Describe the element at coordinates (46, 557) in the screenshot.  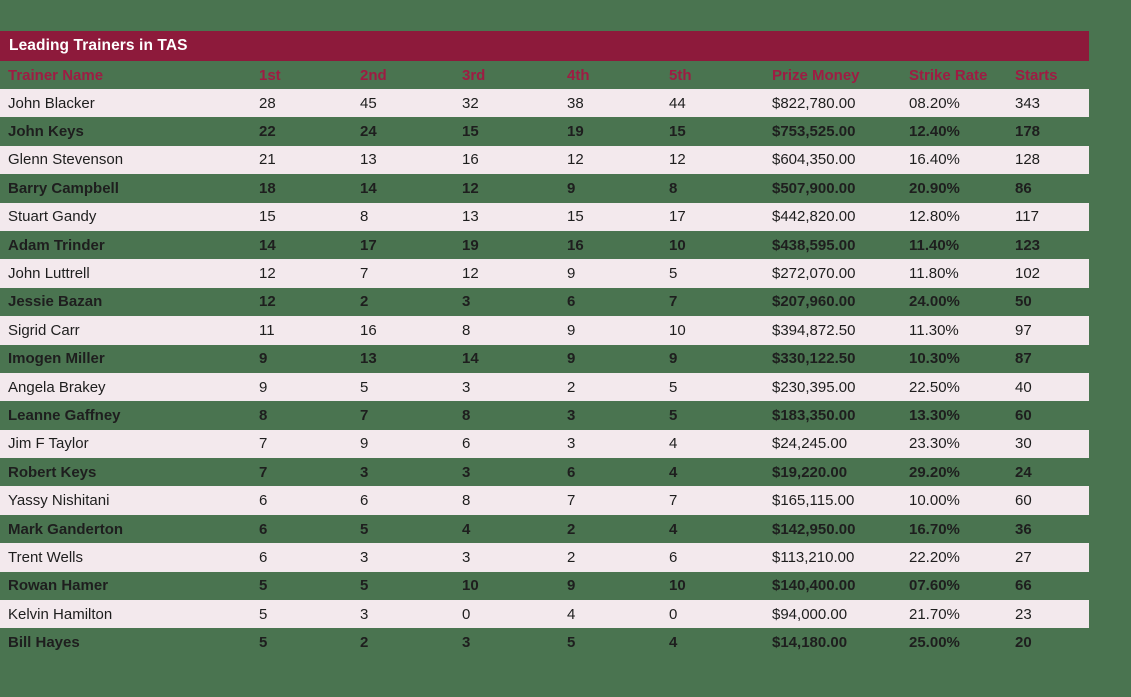
I see `cell-trainer-name: Trent Wells` at that location.